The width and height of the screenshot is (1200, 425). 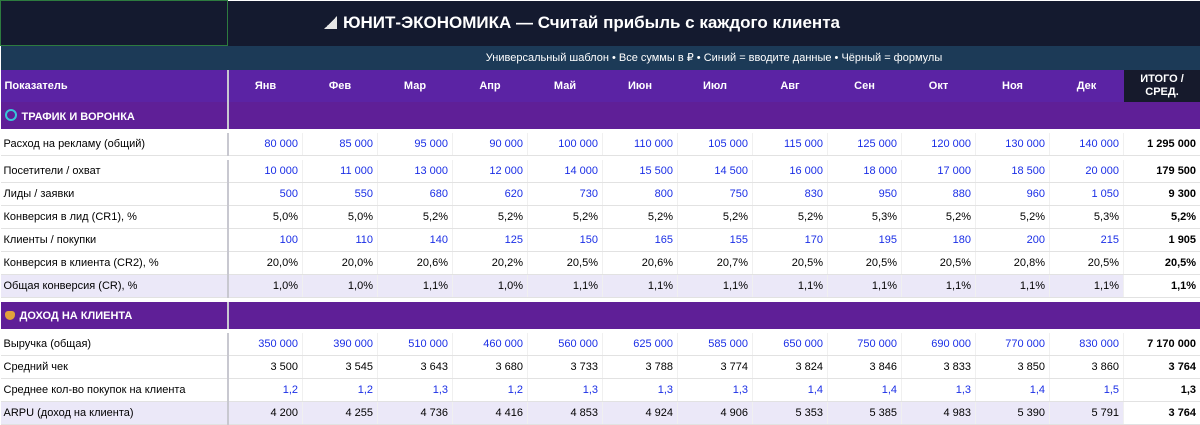 I want to click on header-label-cell: Показатель, so click(x=114, y=86).